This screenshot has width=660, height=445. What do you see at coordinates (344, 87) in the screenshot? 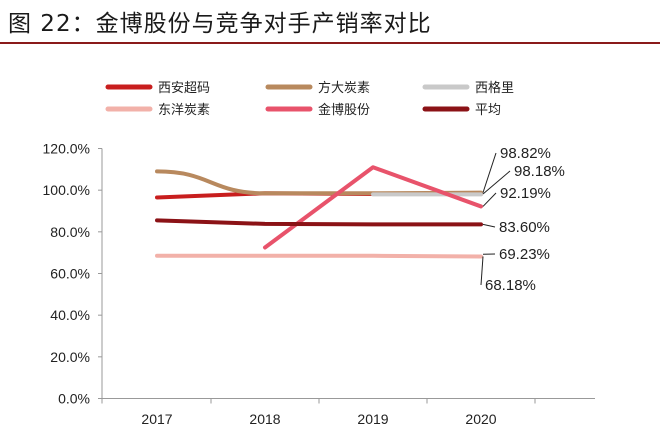
I see `legend-label: 方大炭素` at bounding box center [344, 87].